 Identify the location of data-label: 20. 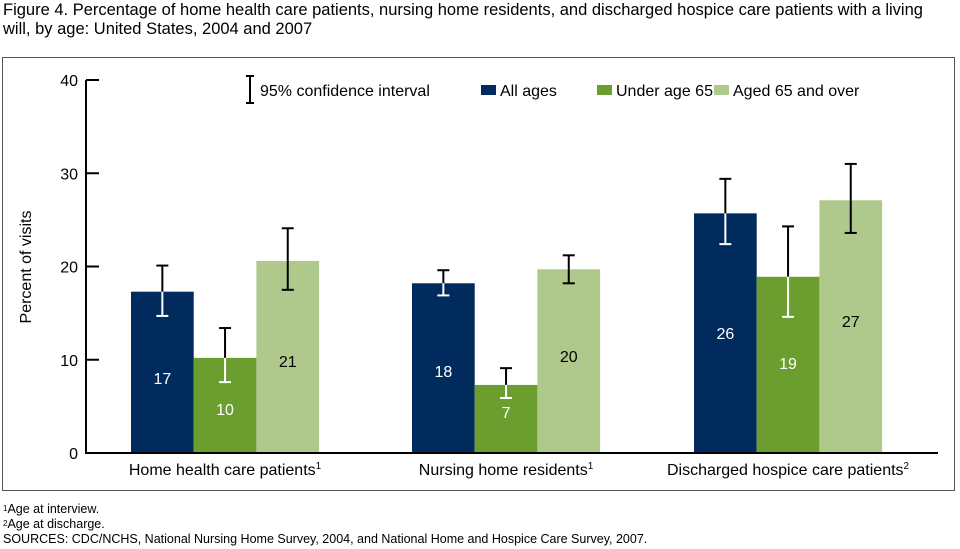
(569, 357).